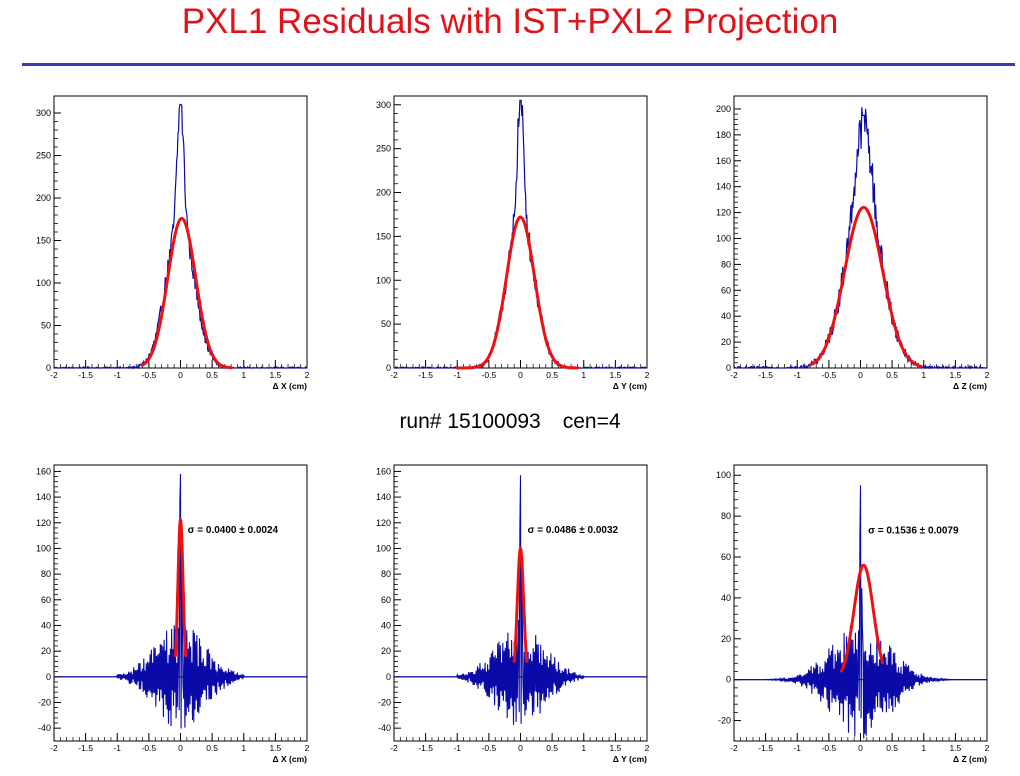  Describe the element at coordinates (43, 113) in the screenshot. I see `y-tick-label: 300` at that location.